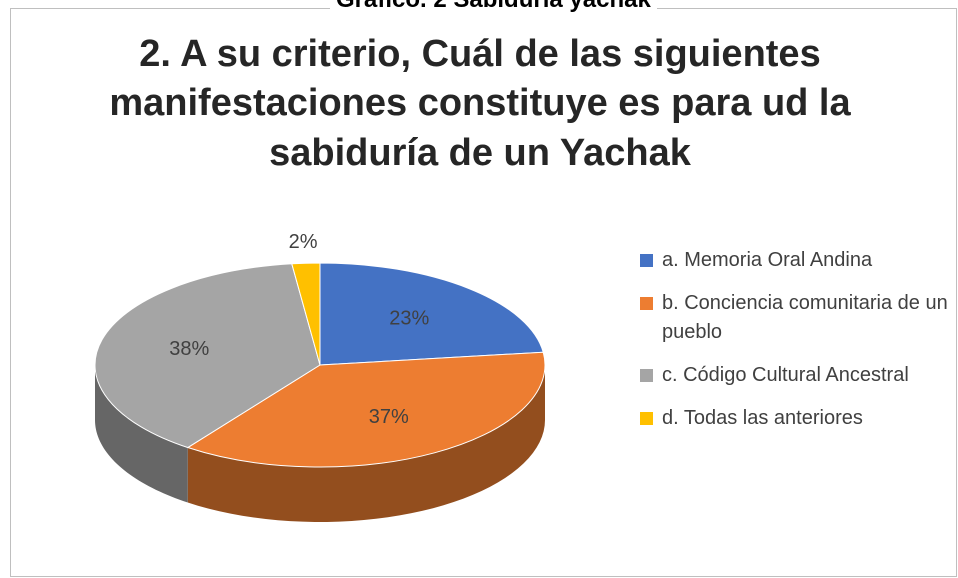 The image size is (958, 578). Describe the element at coordinates (493, 7) in the screenshot. I see `caption: Gráfico. 2 Sabiduría yachak` at that location.